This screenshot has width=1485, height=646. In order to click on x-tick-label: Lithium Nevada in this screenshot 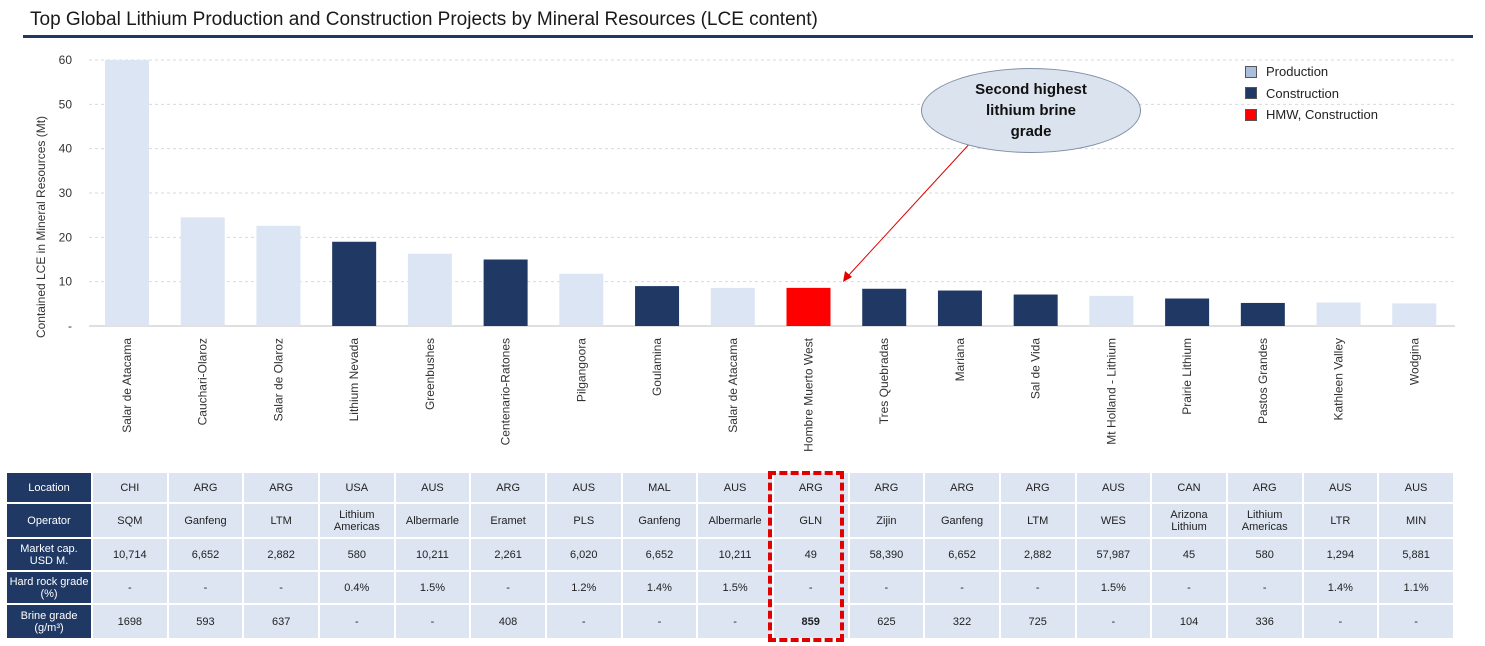, I will do `click(354, 380)`.